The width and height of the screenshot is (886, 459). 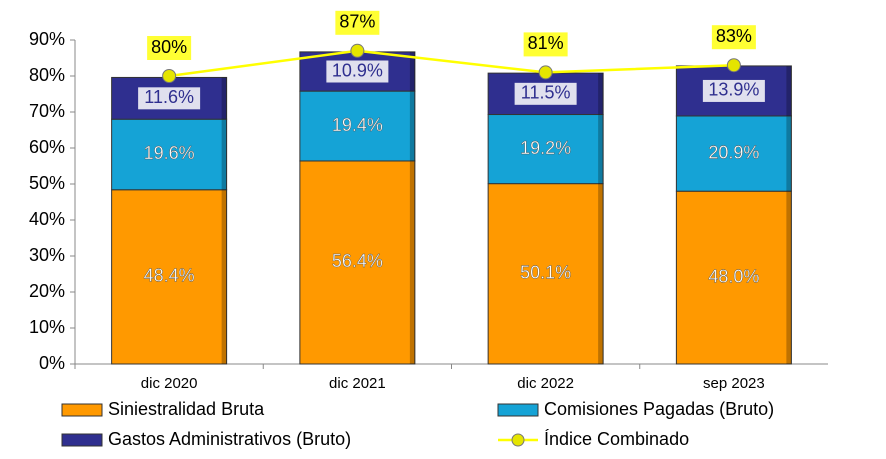 What do you see at coordinates (169, 383) in the screenshot?
I see `x-tick-label: dic 2020` at bounding box center [169, 383].